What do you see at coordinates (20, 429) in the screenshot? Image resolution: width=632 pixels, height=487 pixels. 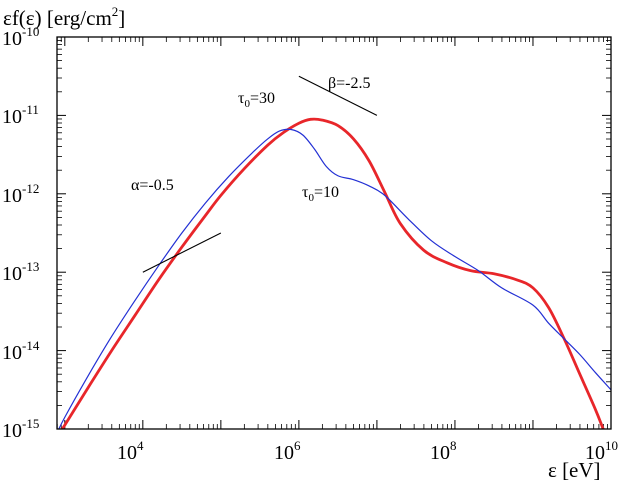 I see `y-tick-label: 10-15` at bounding box center [20, 429].